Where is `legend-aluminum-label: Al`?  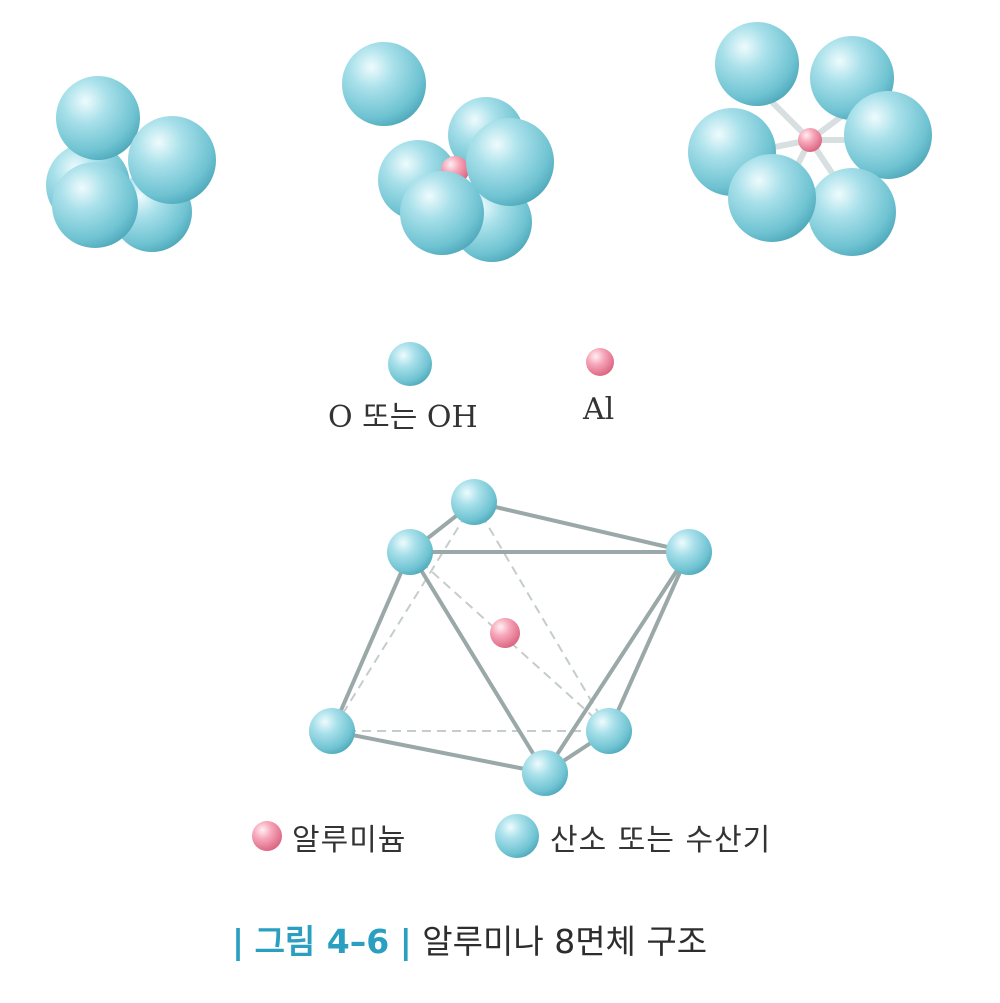 legend-aluminum-label: Al is located at coordinates (599, 409).